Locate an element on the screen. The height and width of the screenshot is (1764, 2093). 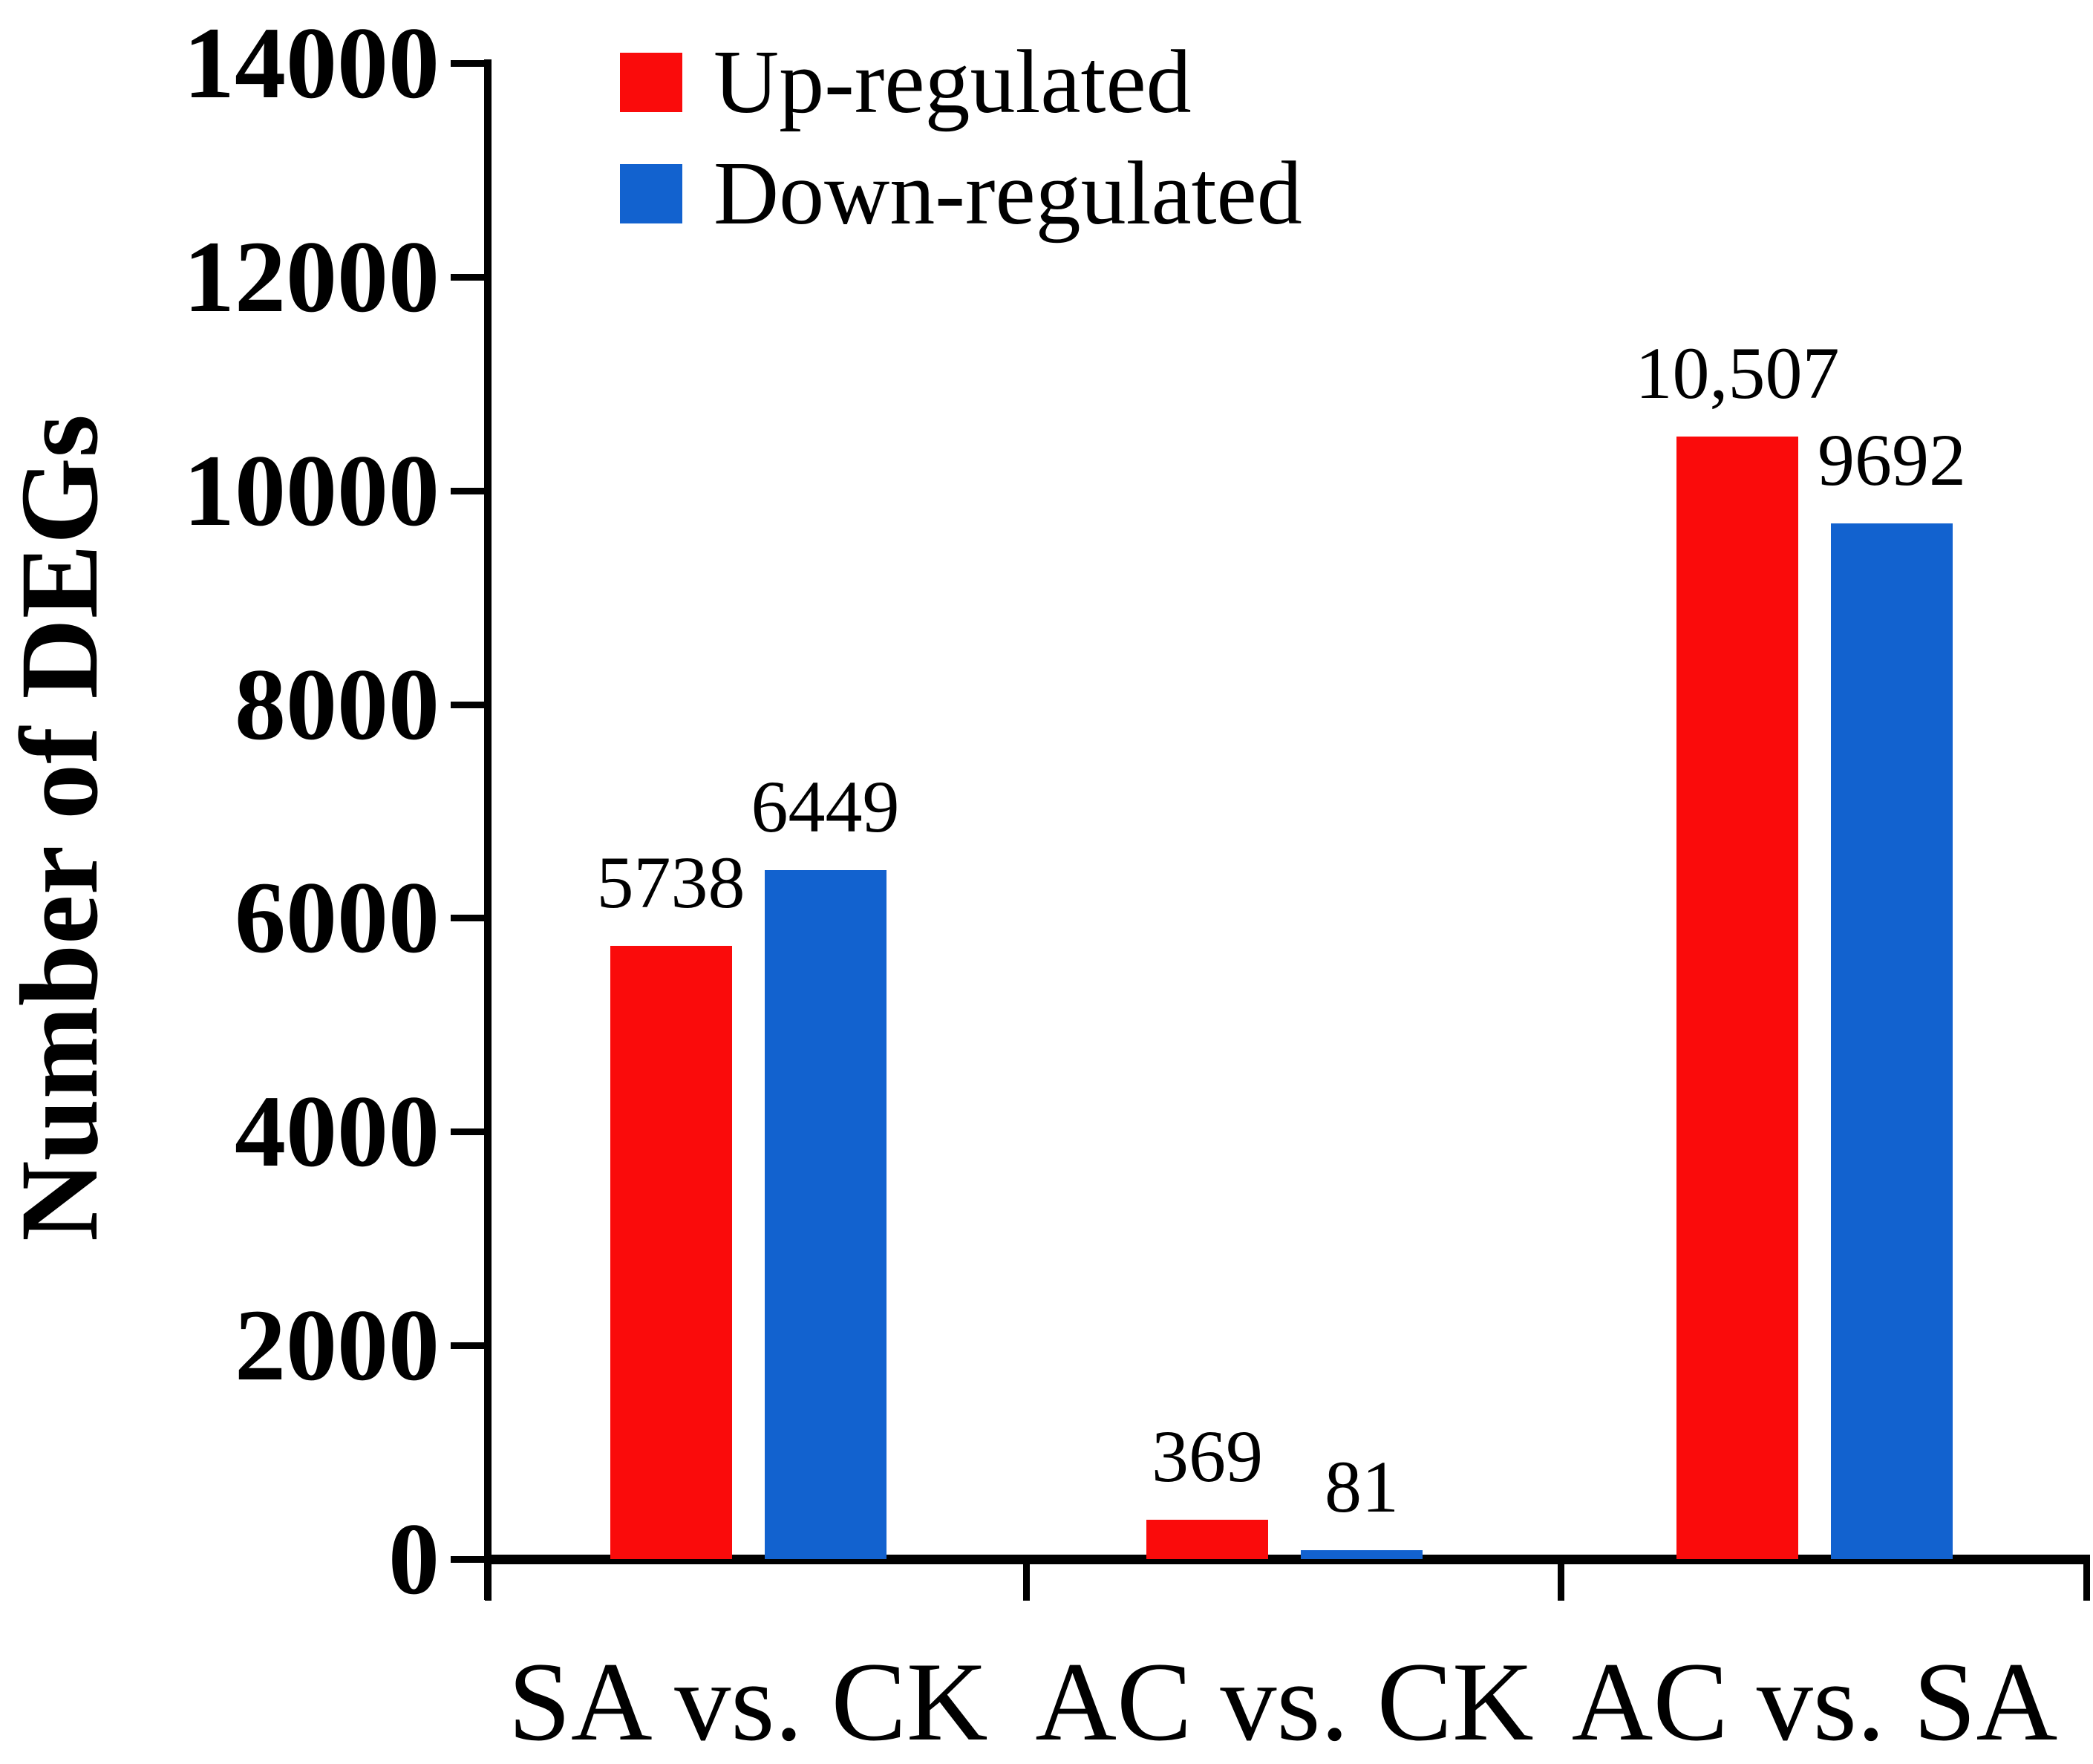
bar-down-regulated-ac-vs-ck is located at coordinates (1362, 1554).